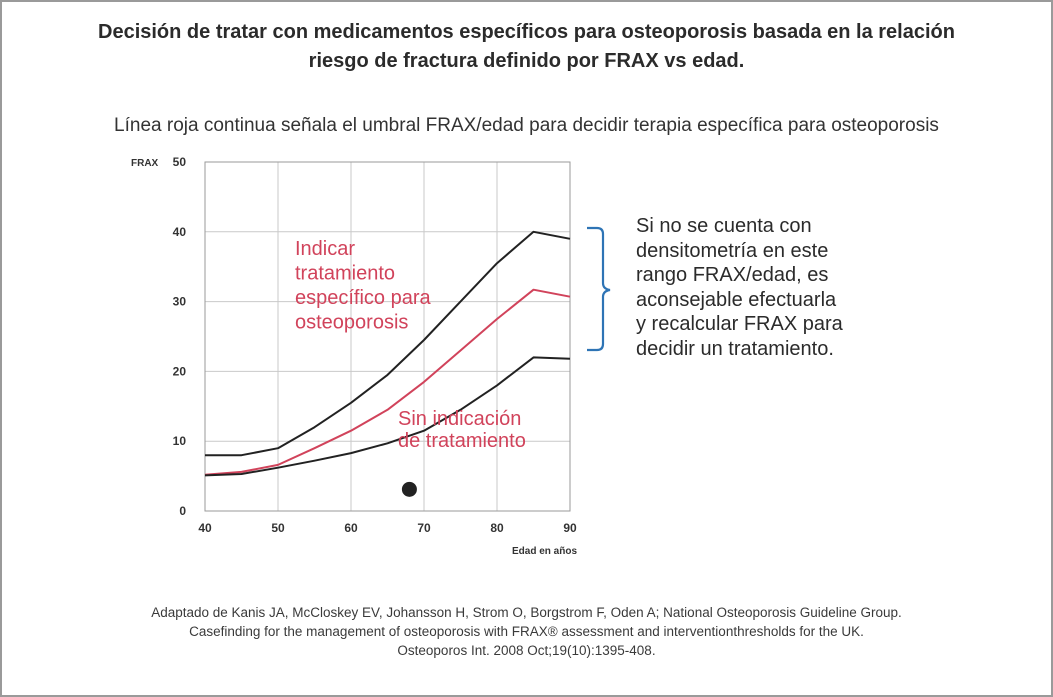 The height and width of the screenshot is (697, 1053). I want to click on annotation-1-line: Indicar, so click(325, 249).